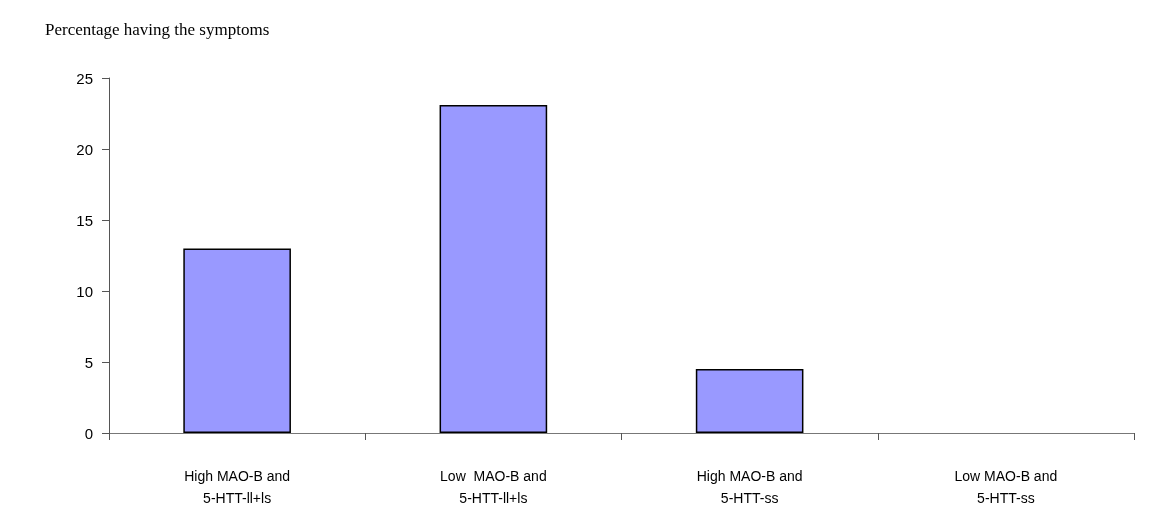  Describe the element at coordinates (84, 78) in the screenshot. I see `y-tick-label: 25` at that location.